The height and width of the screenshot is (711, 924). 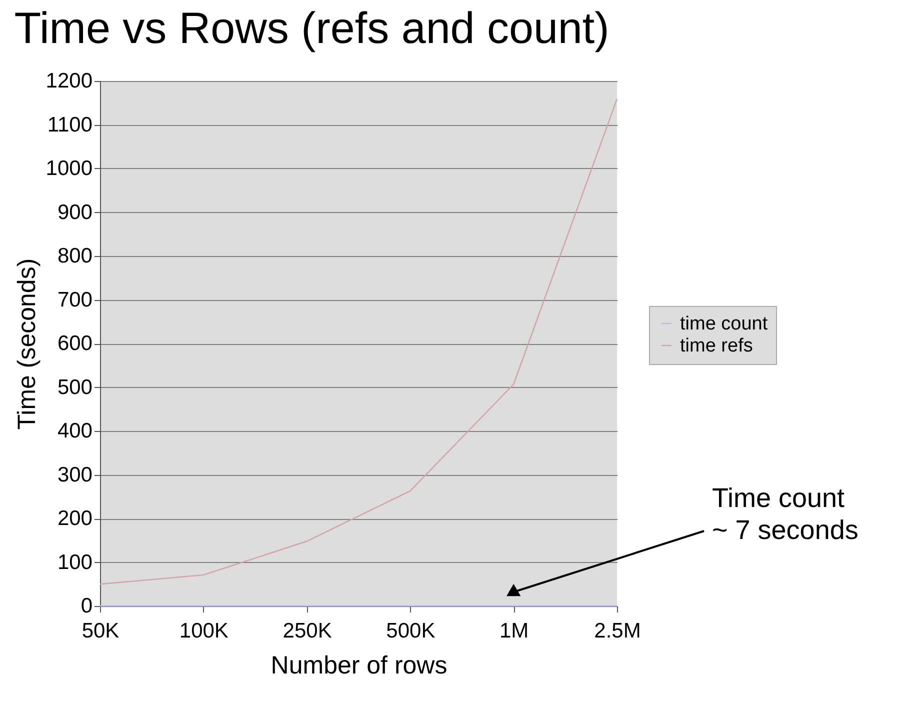 I want to click on y-tick-label: 900, so click(x=74, y=212).